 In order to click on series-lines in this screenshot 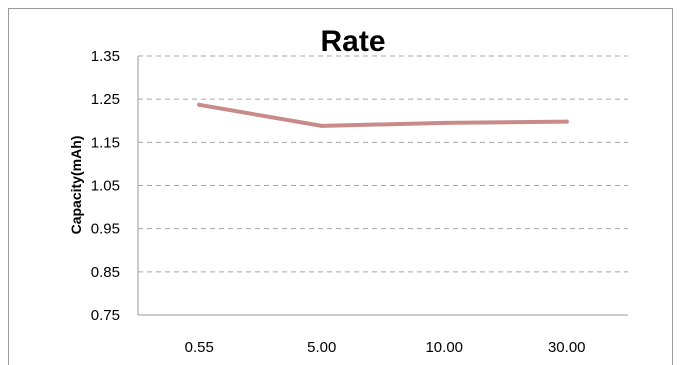, I will do `click(383, 115)`.